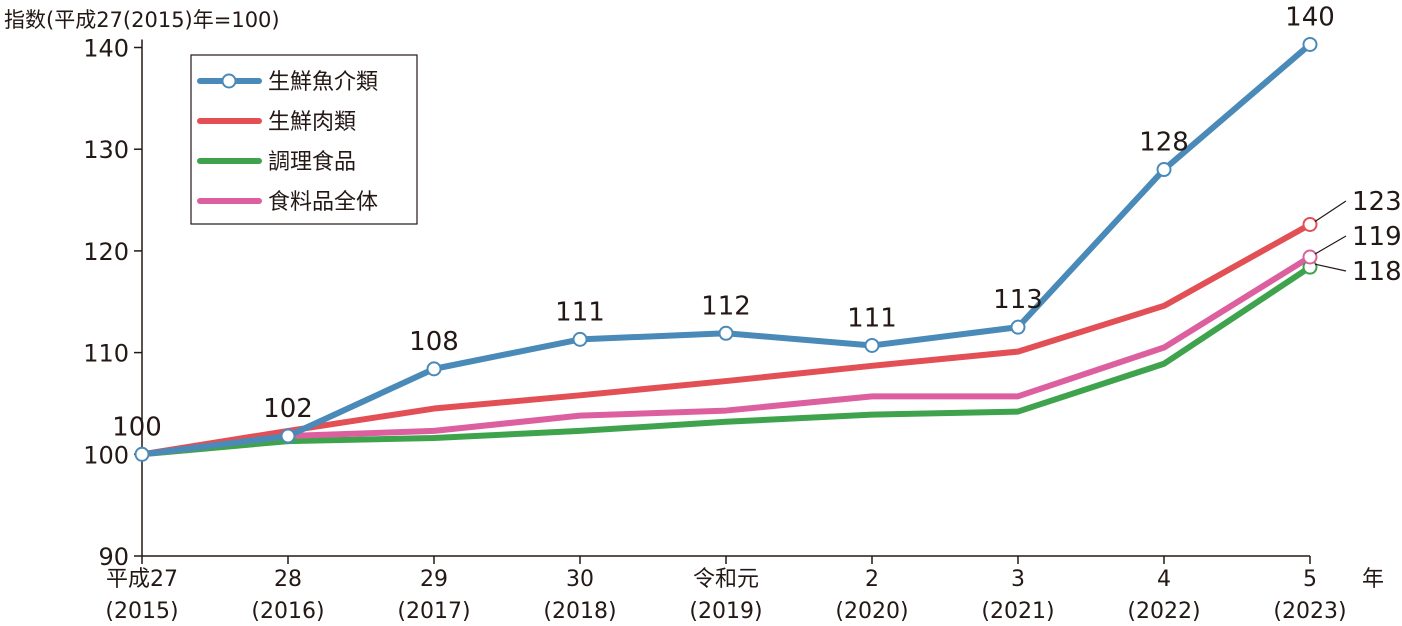 The image size is (1402, 626). Describe the element at coordinates (1310, 579) in the screenshot. I see `x-tick-label: 5` at that location.